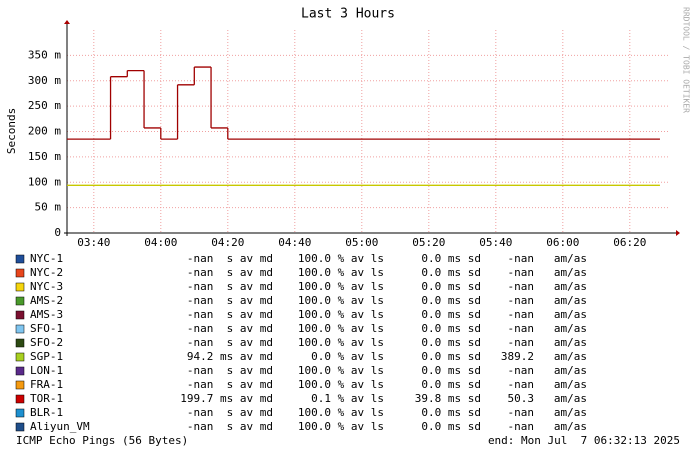 The height and width of the screenshot is (455, 697). Describe the element at coordinates (347, 356) in the screenshot. I see `legend-stat: 0.0 % av ls` at that location.